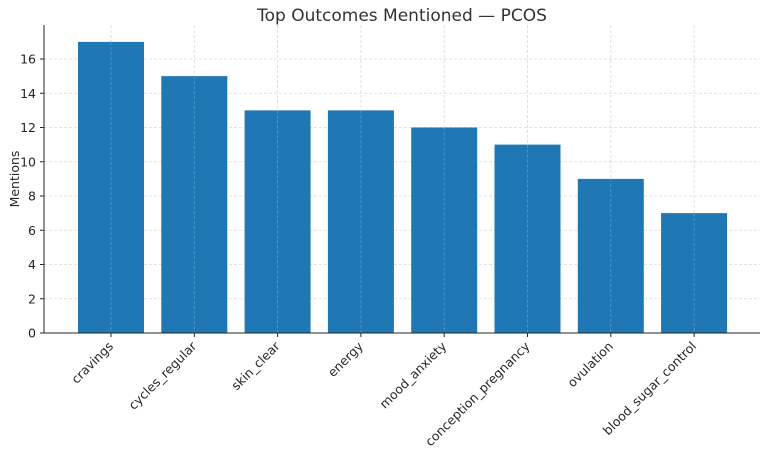  What do you see at coordinates (346, 359) in the screenshot?
I see `x-tick-label: energy` at bounding box center [346, 359].